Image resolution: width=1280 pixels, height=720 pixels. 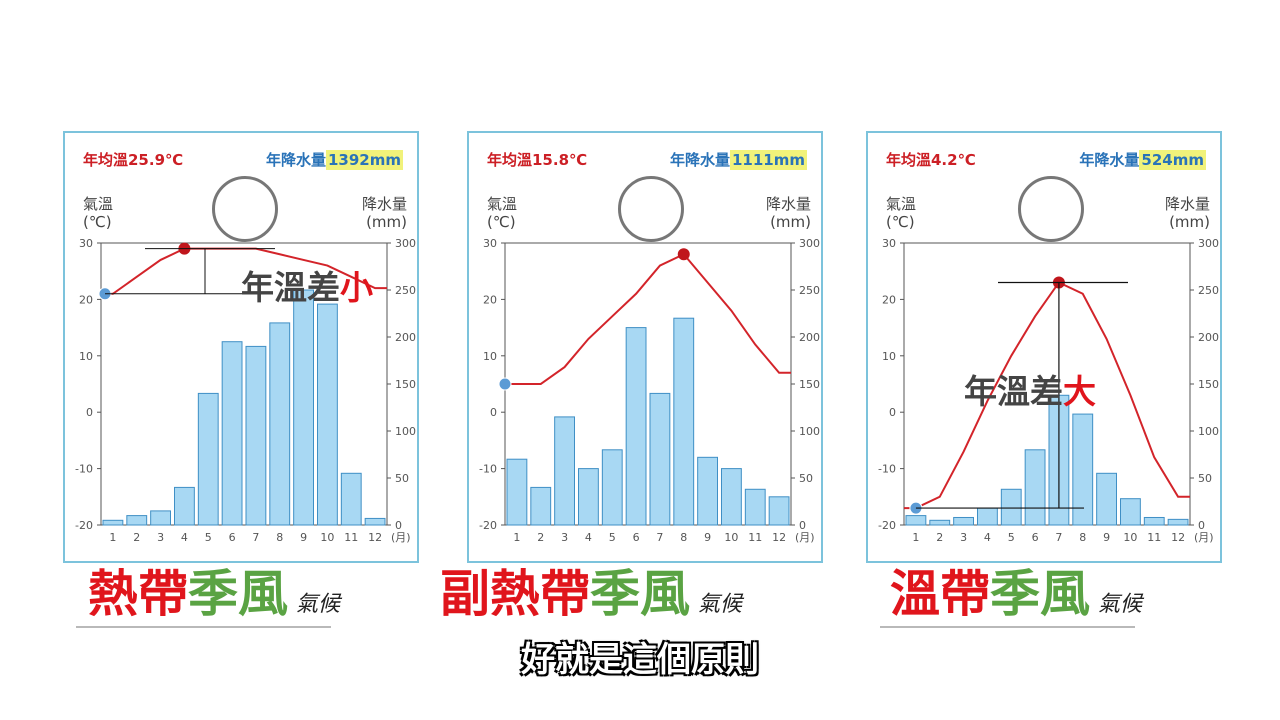 I want to click on annual-temp: 年均溫25.9℃, so click(x=133, y=160).